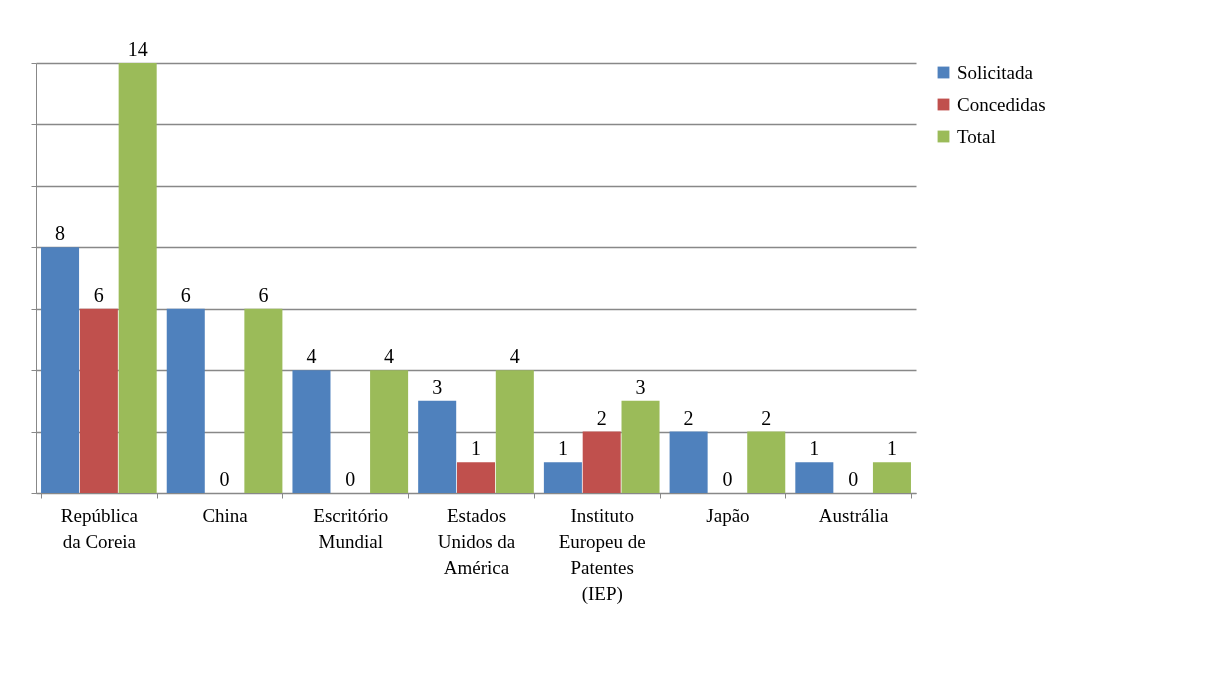  I want to click on data-label: 14, so click(137, 49).